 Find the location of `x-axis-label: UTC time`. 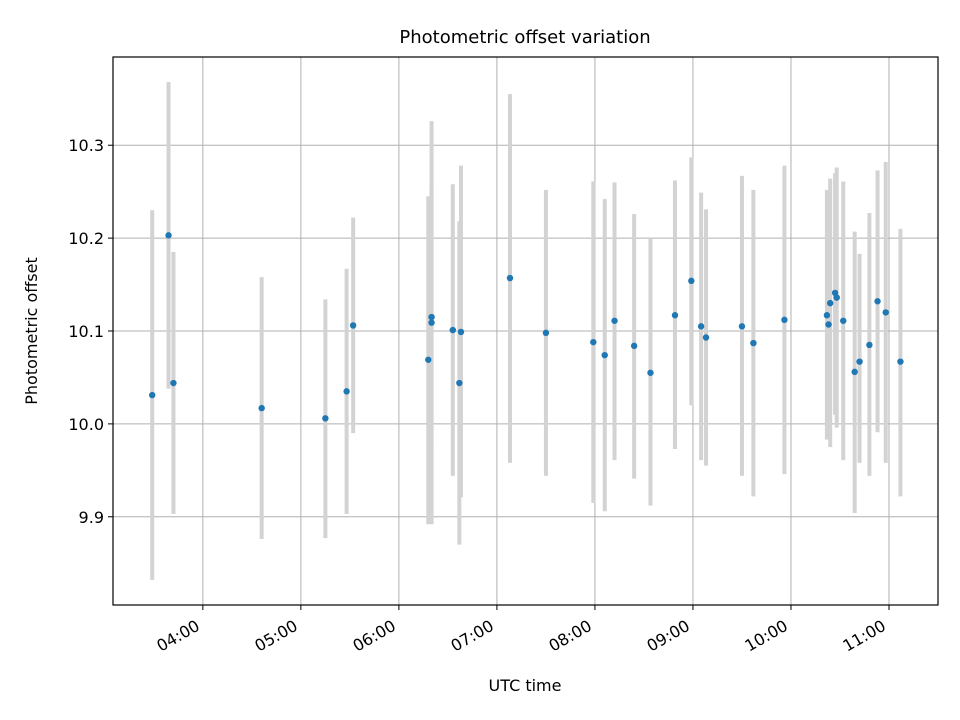

x-axis-label: UTC time is located at coordinates (525, 685).